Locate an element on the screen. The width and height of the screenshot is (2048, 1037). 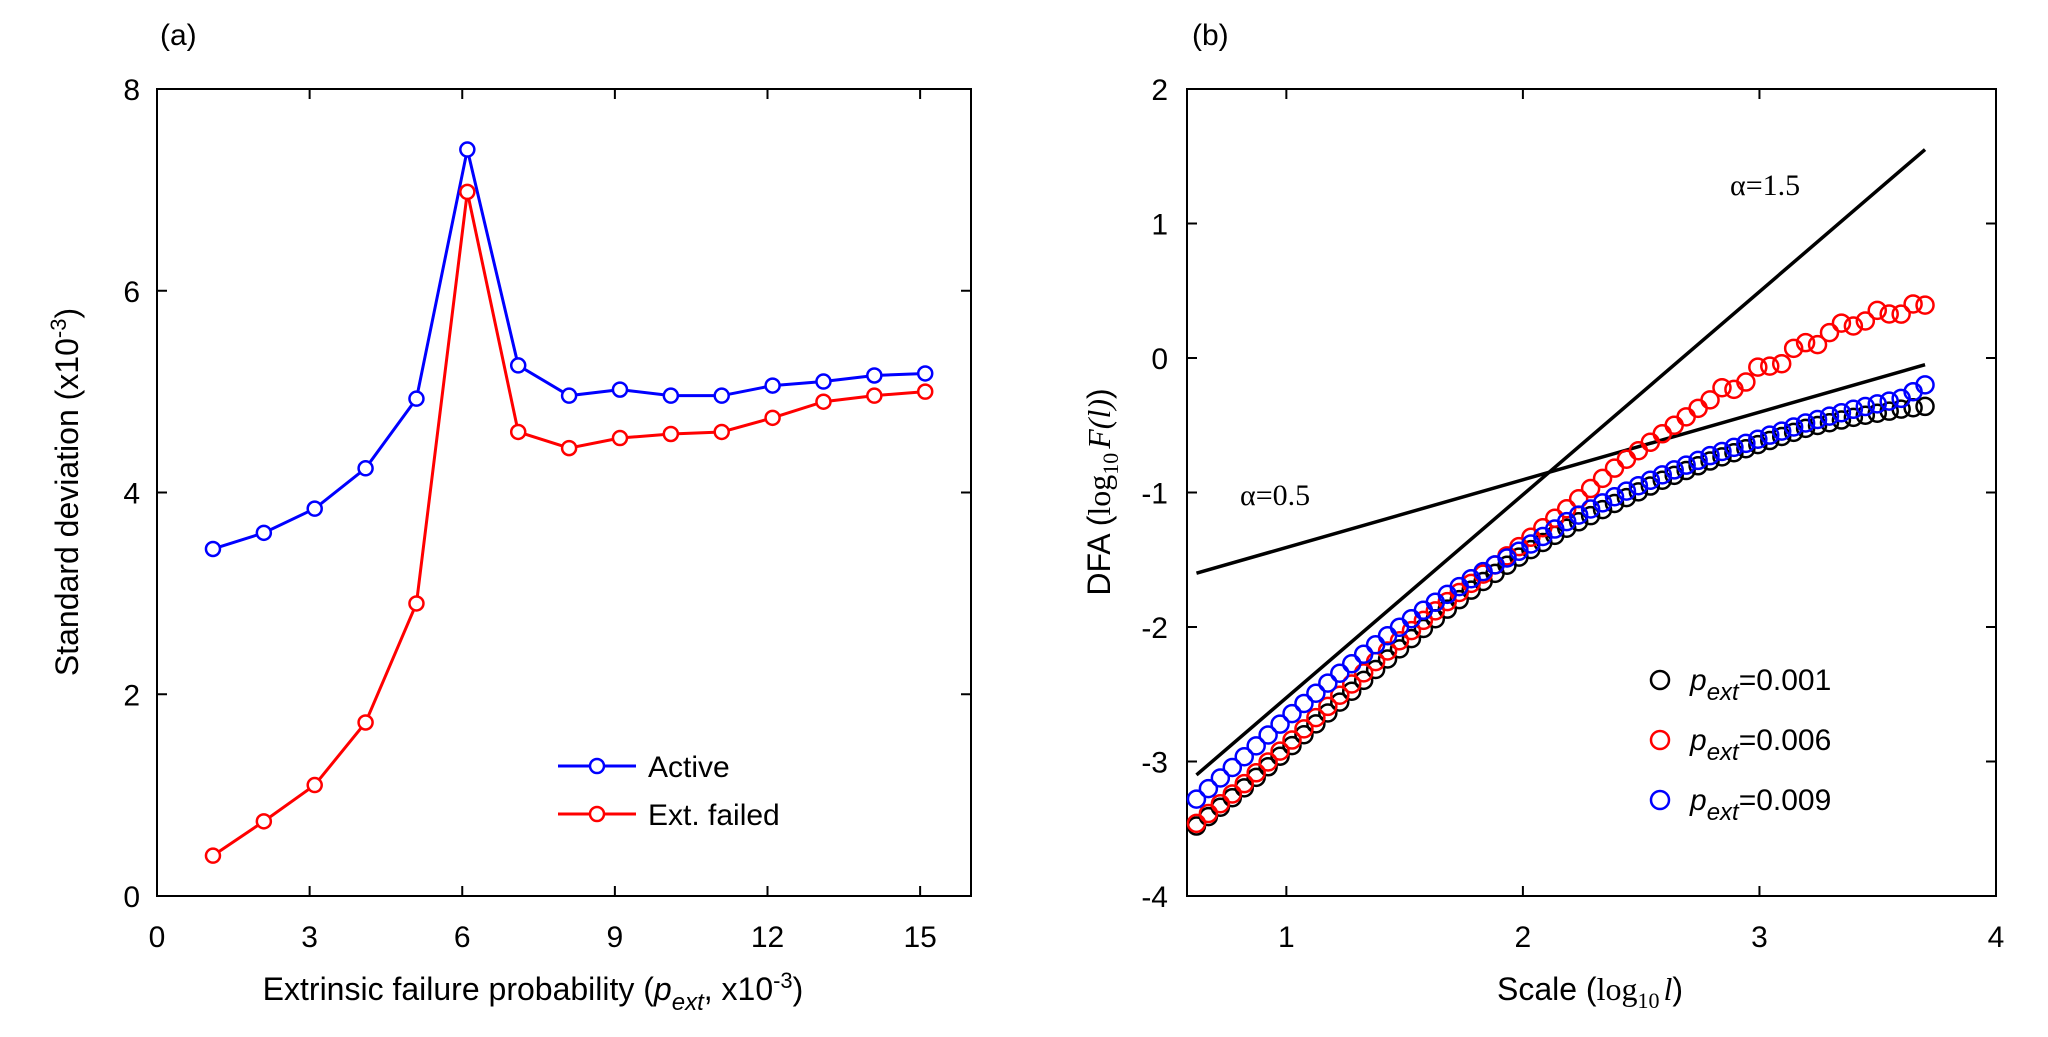
panel-b-ytick-label-1: 1 is located at coordinates (1159, 225).